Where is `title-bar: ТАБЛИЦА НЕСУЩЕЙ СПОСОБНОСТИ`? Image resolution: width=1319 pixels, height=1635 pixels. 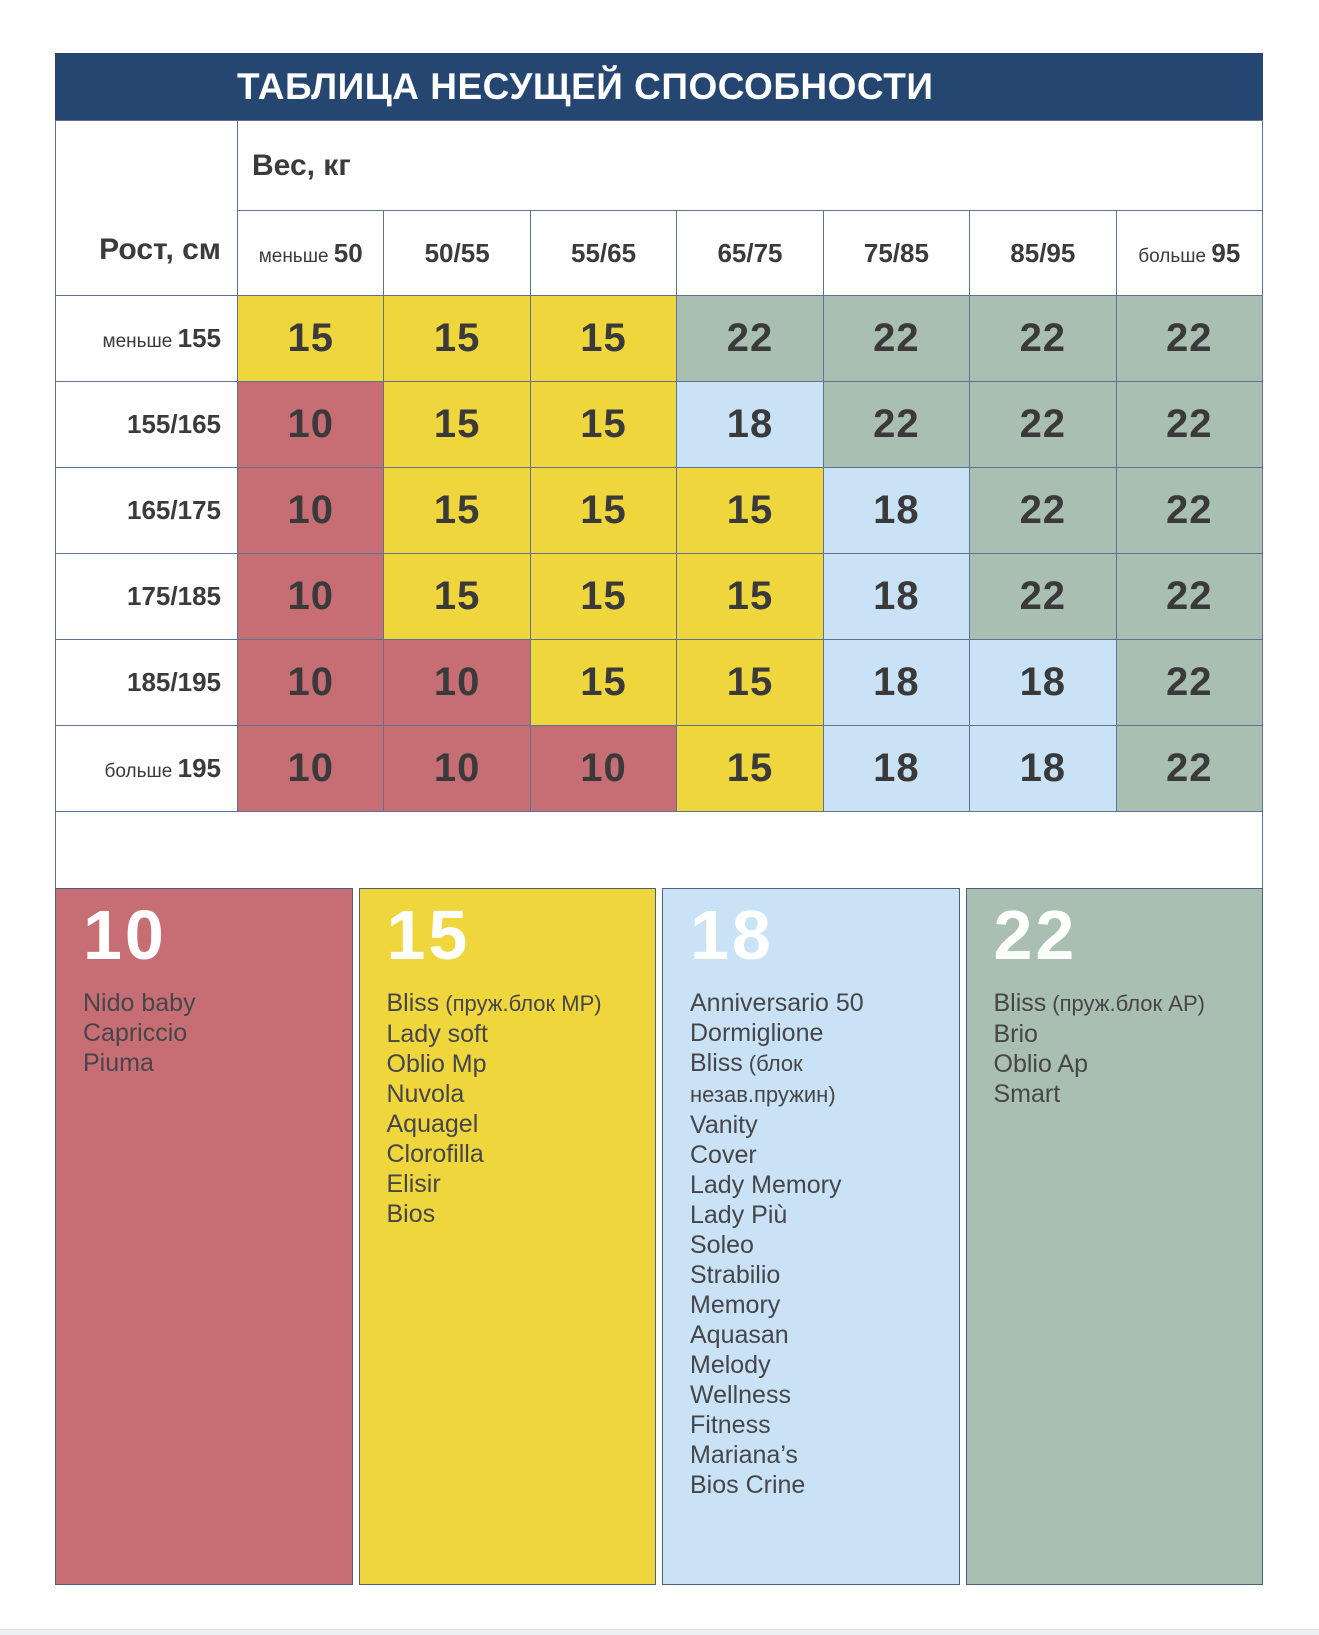 title-bar: ТАБЛИЦА НЕСУЩЕЙ СПОСОБНОСТИ is located at coordinates (659, 86).